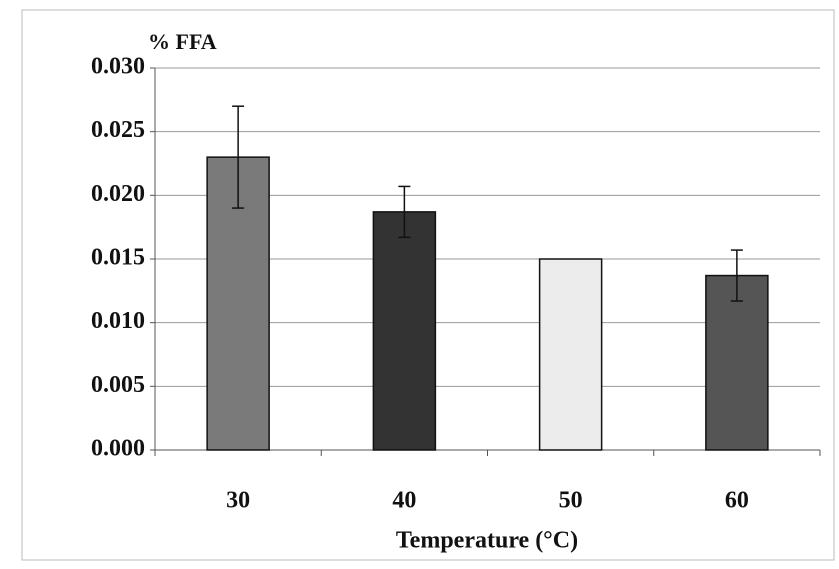 Image resolution: width=839 pixels, height=569 pixels. What do you see at coordinates (238, 501) in the screenshot?
I see `x-tick-label: 30` at bounding box center [238, 501].